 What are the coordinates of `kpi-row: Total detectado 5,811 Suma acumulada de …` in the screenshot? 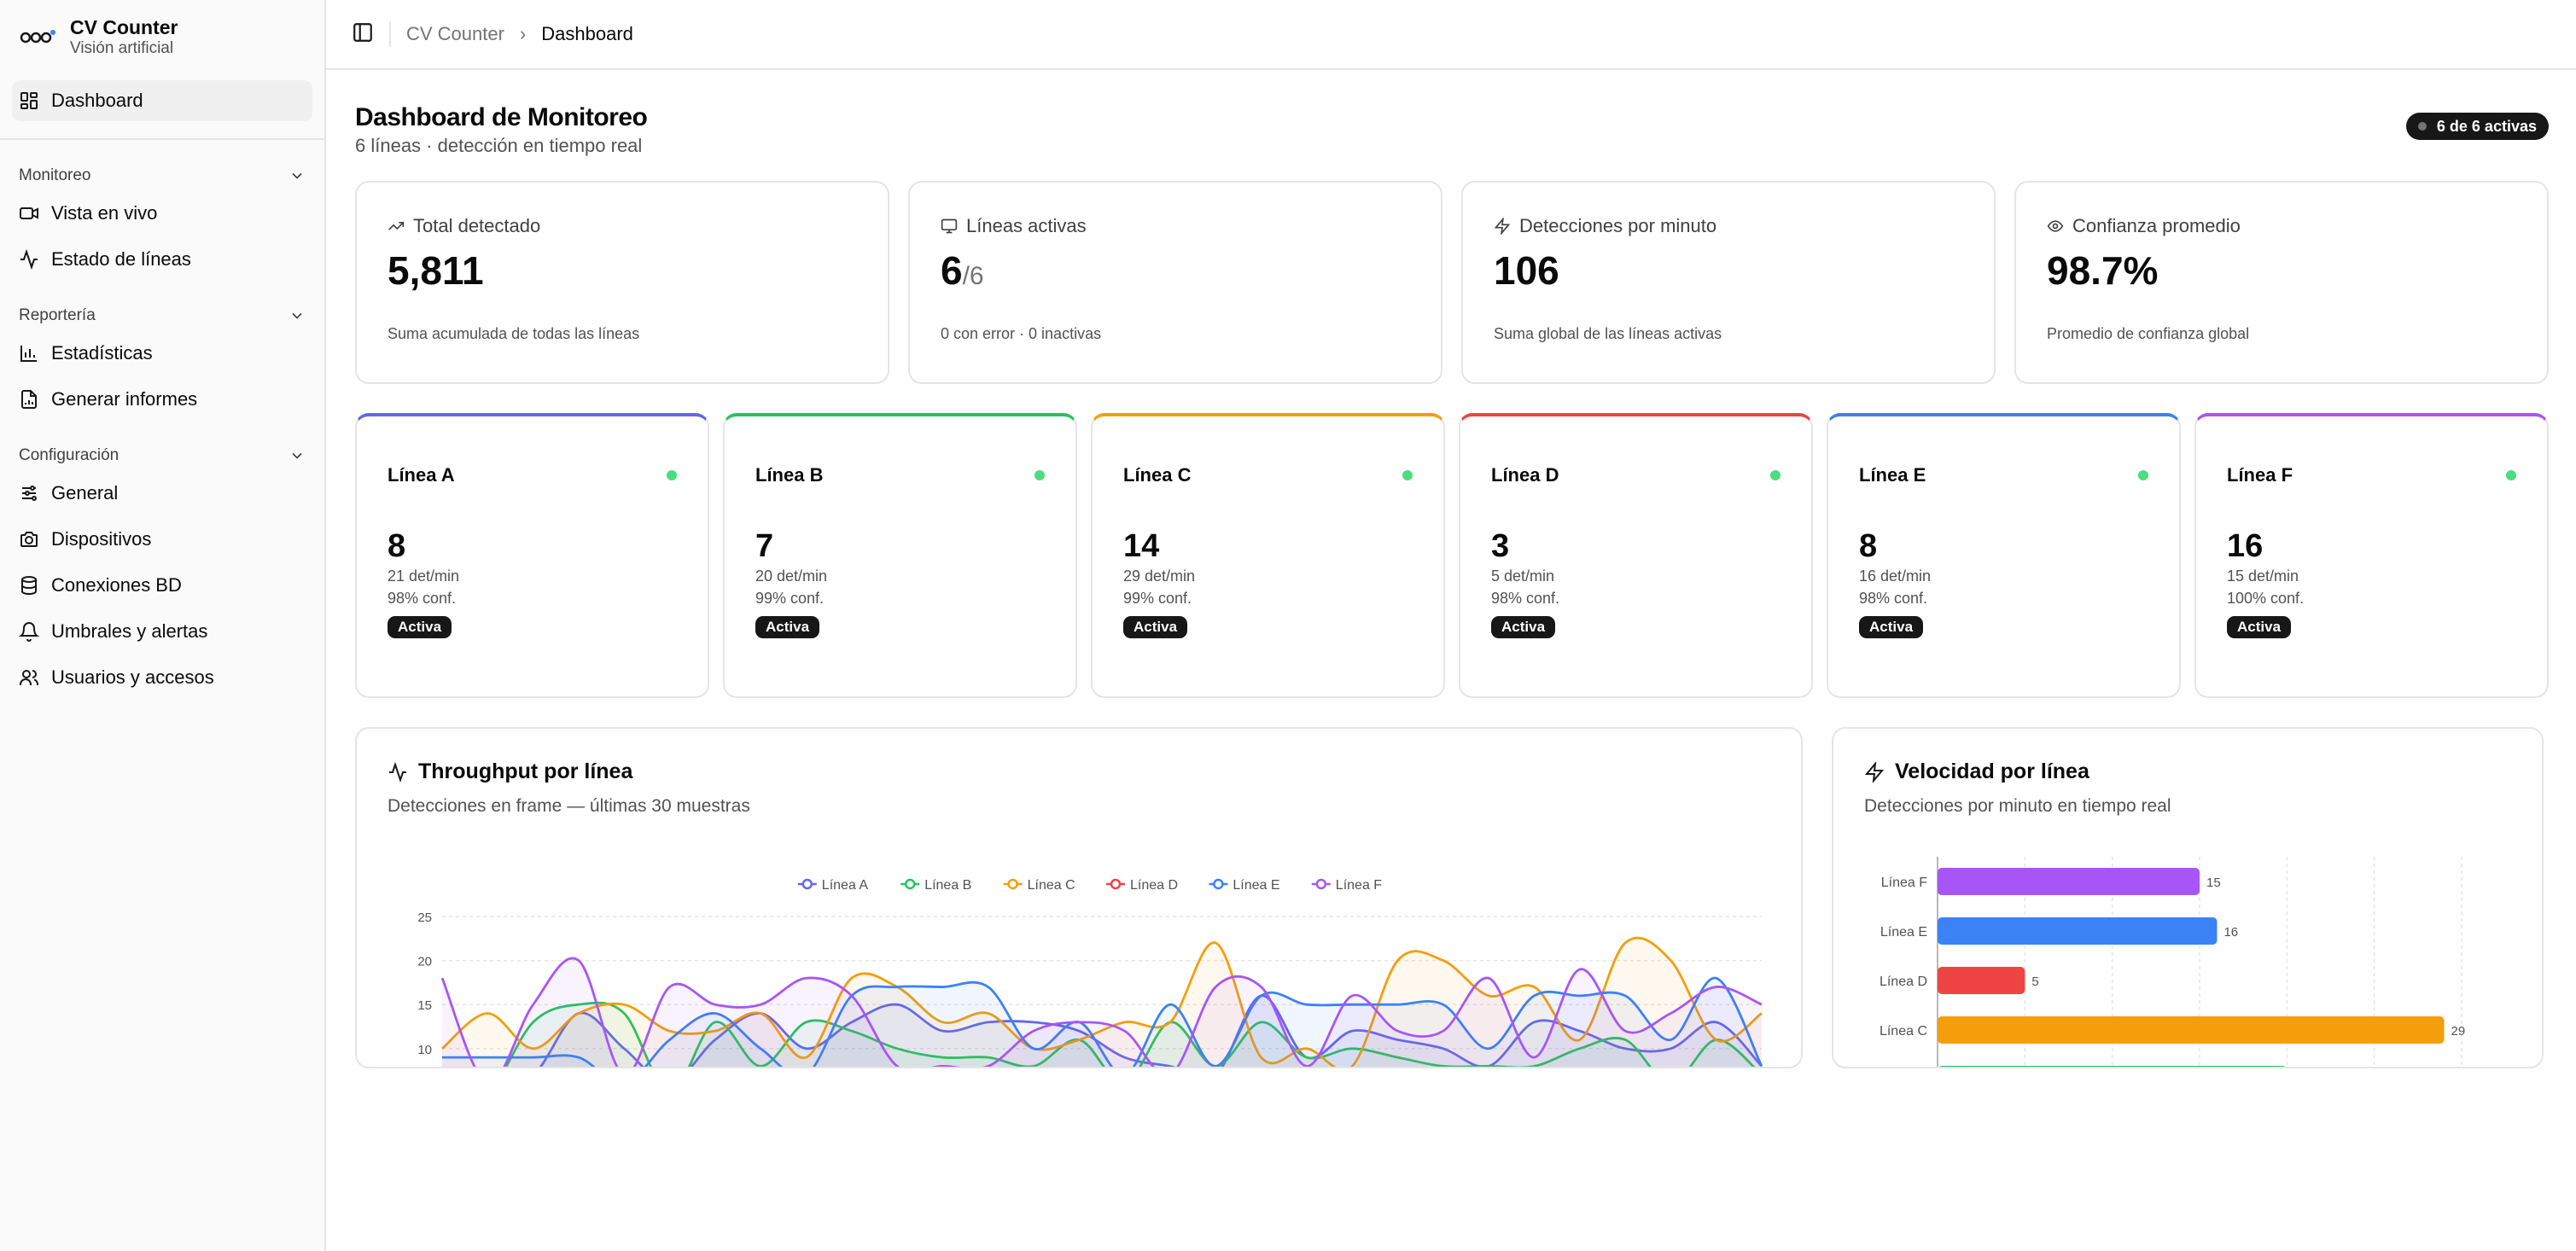 It's located at (1452, 282).